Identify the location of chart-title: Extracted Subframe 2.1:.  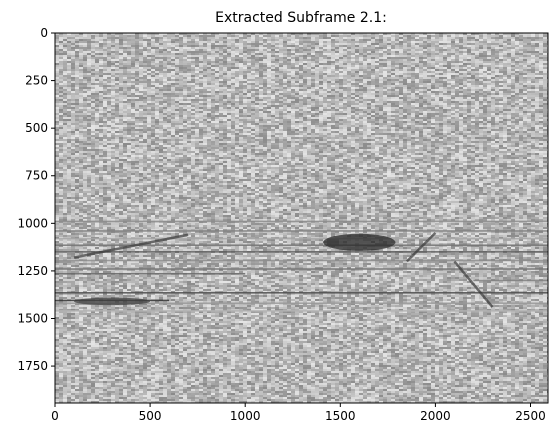
(301, 18).